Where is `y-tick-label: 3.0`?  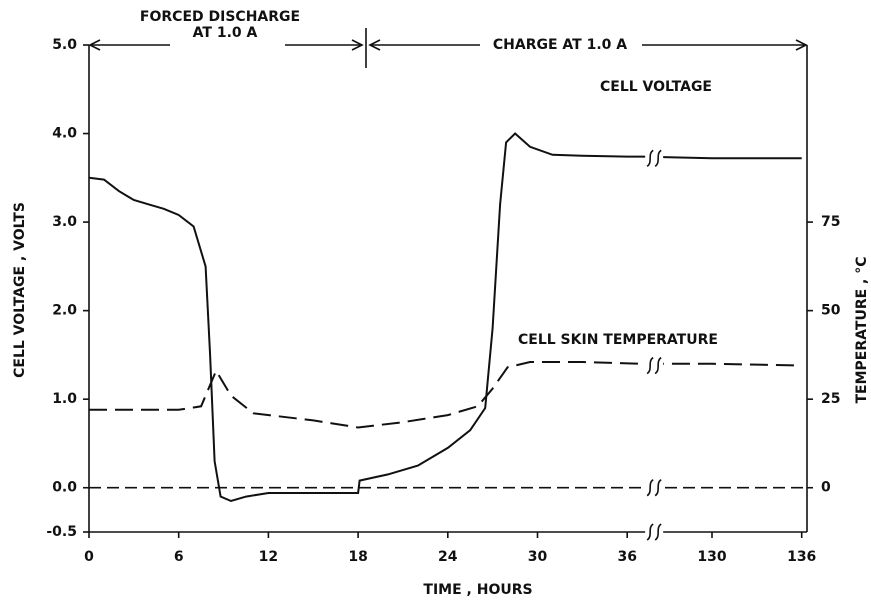 y-tick-label: 3.0 is located at coordinates (64, 222).